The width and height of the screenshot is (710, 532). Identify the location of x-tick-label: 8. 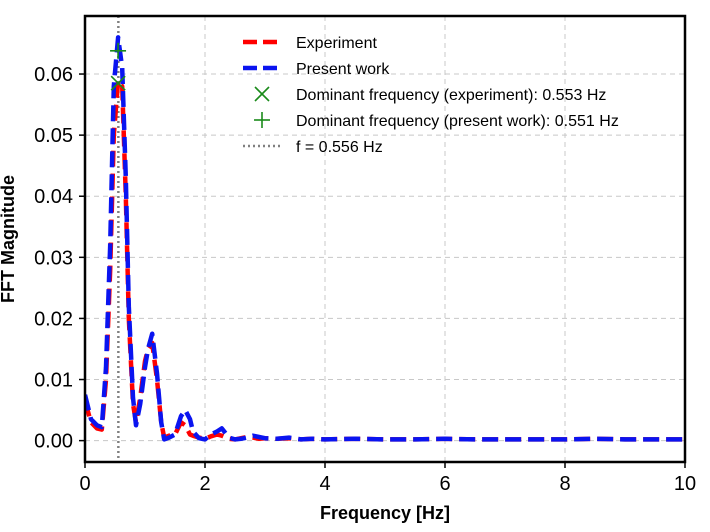
(564, 484).